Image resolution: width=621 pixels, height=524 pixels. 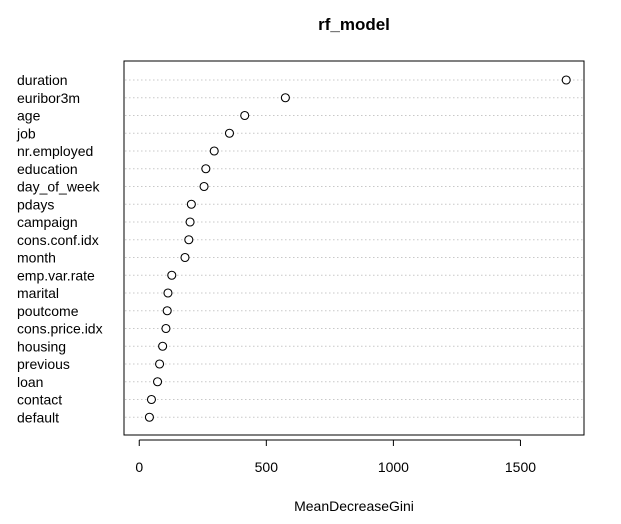 I want to click on x-tick-label: 500, so click(x=267, y=467).